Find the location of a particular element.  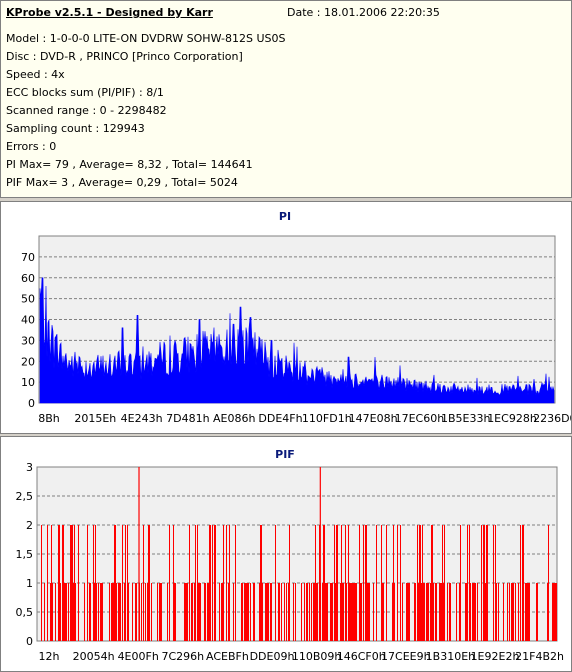

info-ecc: ECC blocks sum (PI/PIF) : 8/1 is located at coordinates (85, 92).